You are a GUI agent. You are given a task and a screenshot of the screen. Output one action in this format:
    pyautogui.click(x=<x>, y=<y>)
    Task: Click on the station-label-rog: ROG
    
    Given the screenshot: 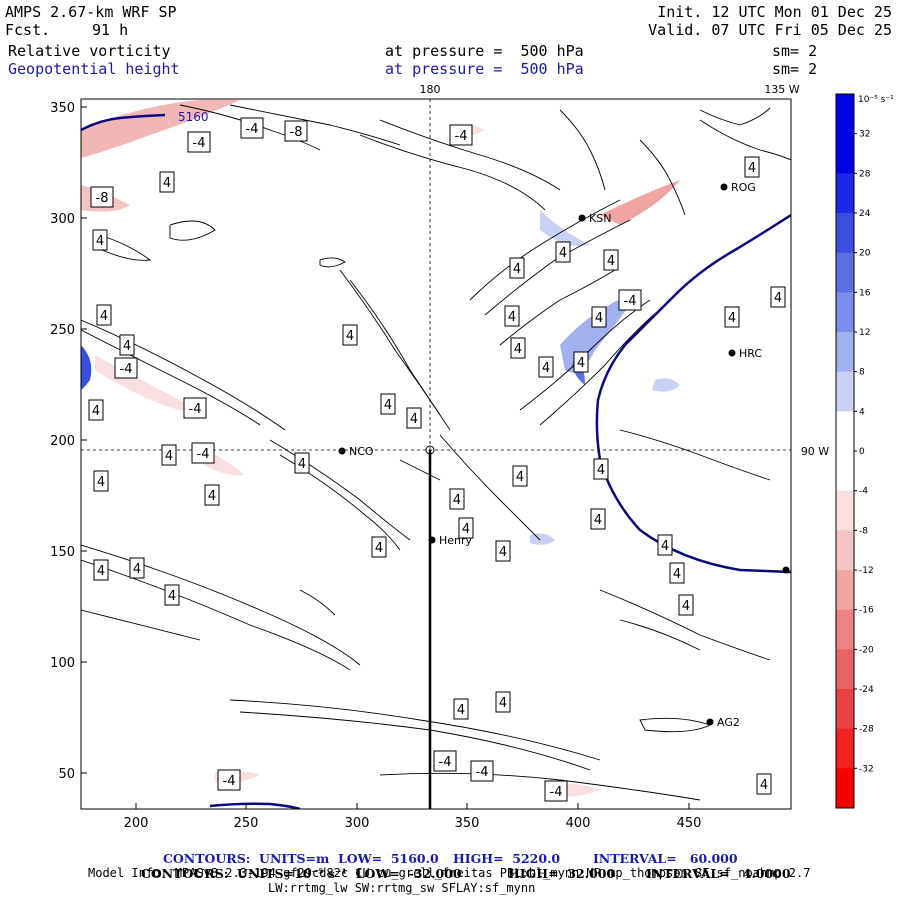 What is the action you would take?
    pyautogui.click(x=743, y=187)
    